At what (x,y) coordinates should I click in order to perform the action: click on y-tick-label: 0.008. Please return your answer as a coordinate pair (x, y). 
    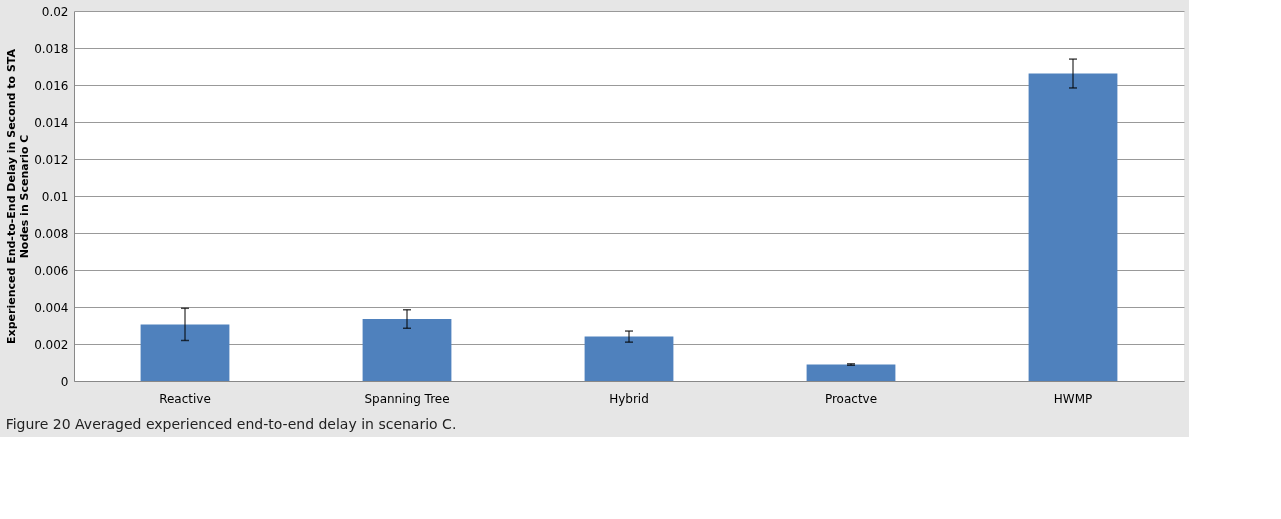
    Looking at the image, I should click on (51, 233).